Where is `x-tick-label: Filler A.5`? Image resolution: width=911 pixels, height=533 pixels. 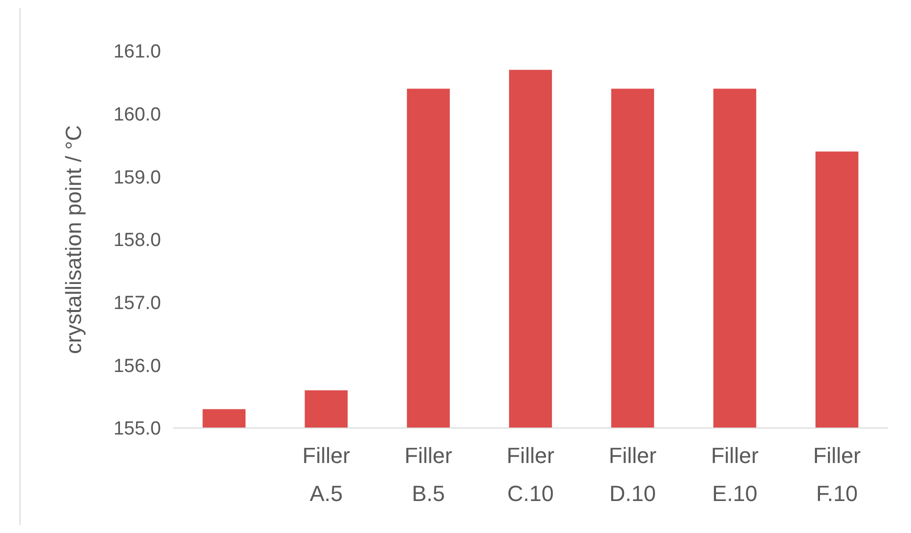
x-tick-label: Filler A.5 is located at coordinates (326, 474).